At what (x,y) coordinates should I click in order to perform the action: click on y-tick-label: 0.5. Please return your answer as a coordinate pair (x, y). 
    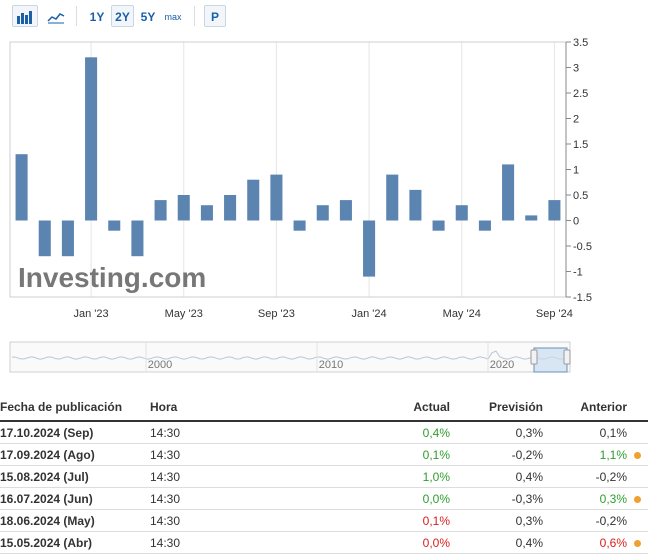
    Looking at the image, I should click on (580, 196).